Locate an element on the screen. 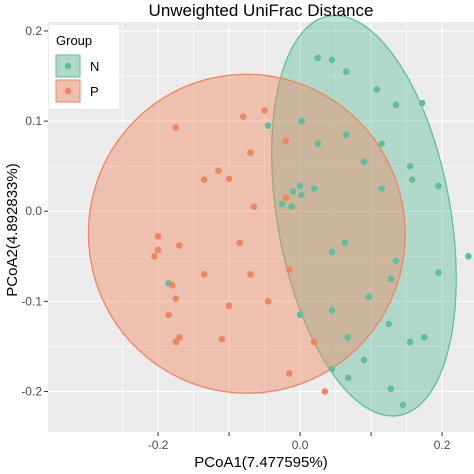 The width and height of the screenshot is (474, 474). legend-title: Group is located at coordinates (74, 40).